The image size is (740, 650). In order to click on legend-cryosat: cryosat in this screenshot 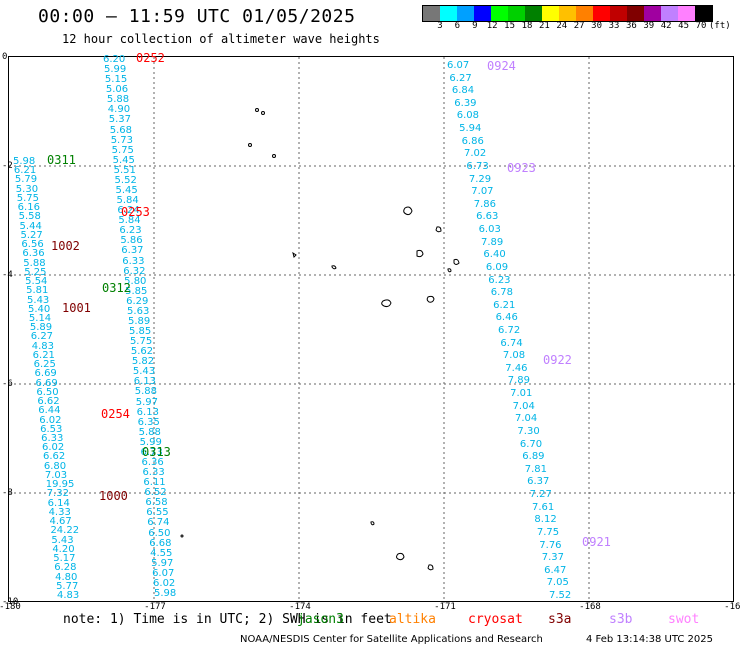, I will do `click(495, 619)`.